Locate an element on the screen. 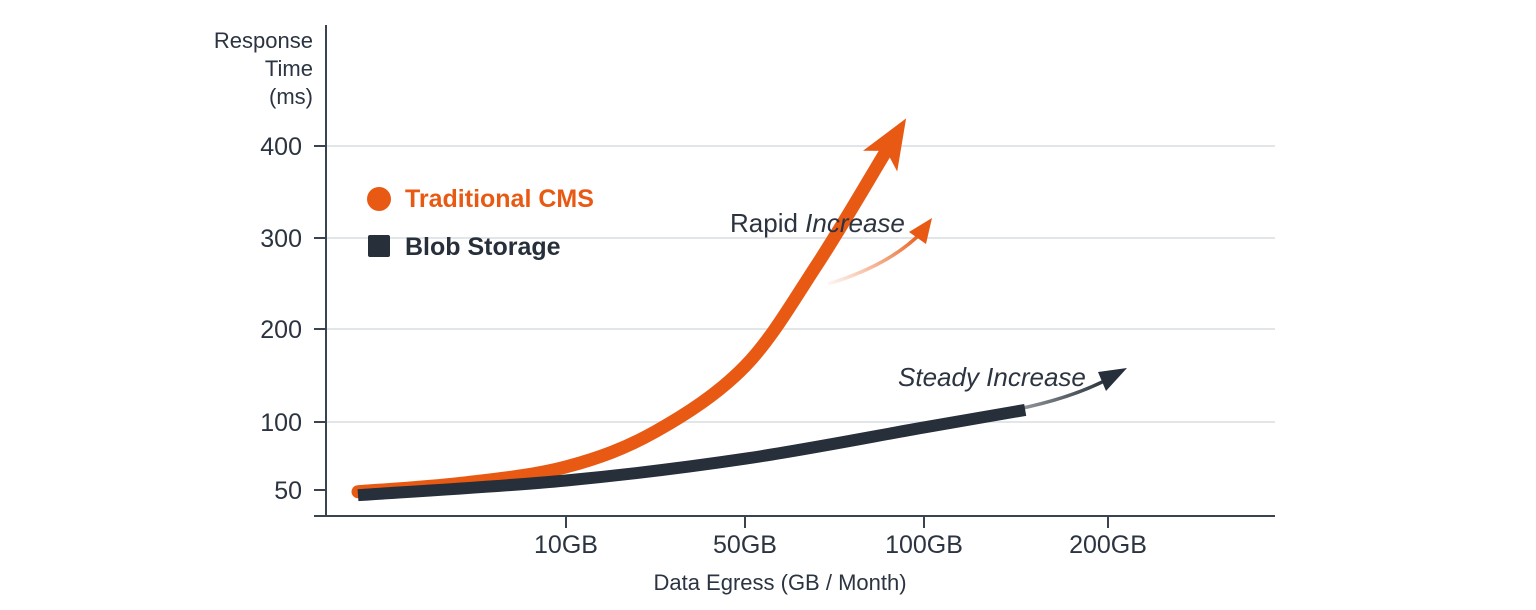 The height and width of the screenshot is (610, 1536). series-arrowhead-traditional-cms is located at coordinates (885, 145).